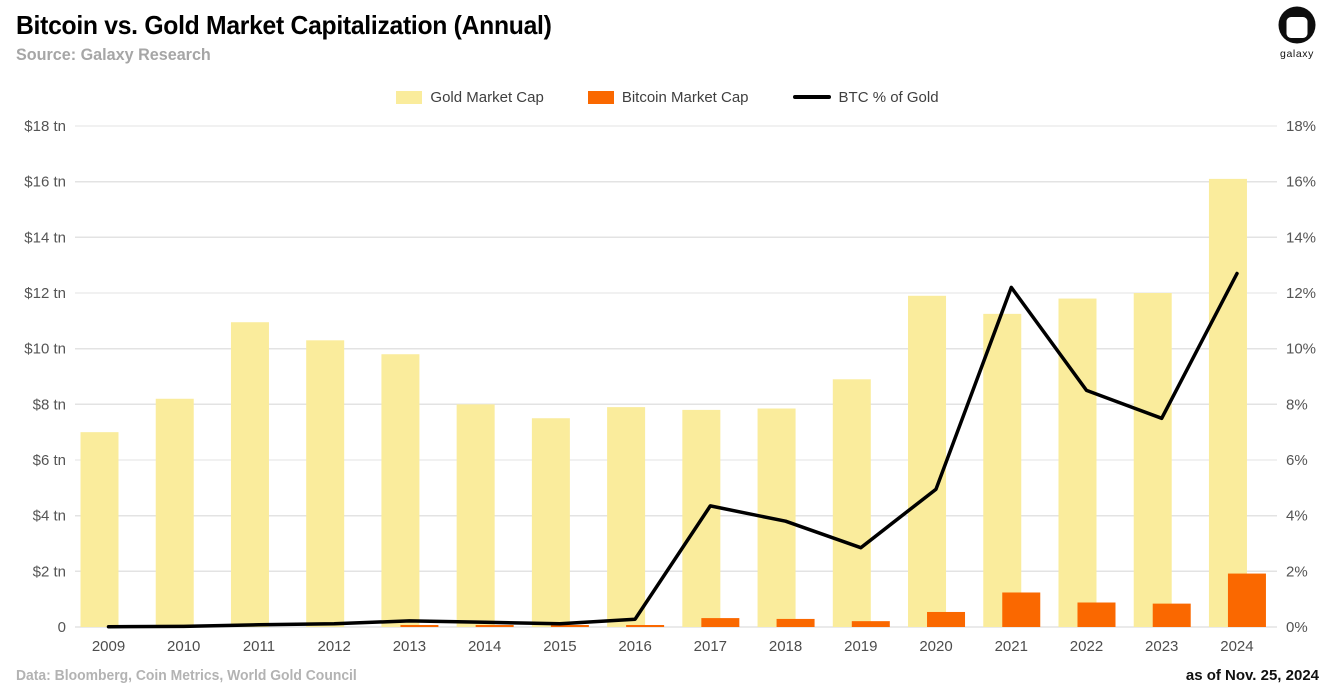  What do you see at coordinates (1297, 516) in the screenshot?
I see `right-axis-tick: 4%` at bounding box center [1297, 516].